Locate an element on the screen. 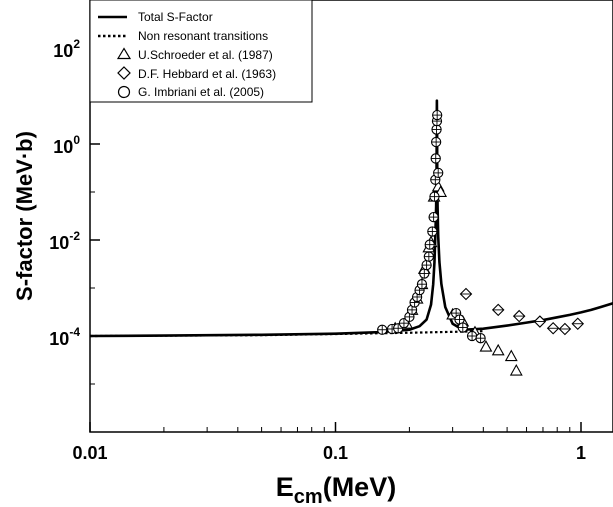  series-u-schroeder-et-al-1987 is located at coordinates (455, 277).